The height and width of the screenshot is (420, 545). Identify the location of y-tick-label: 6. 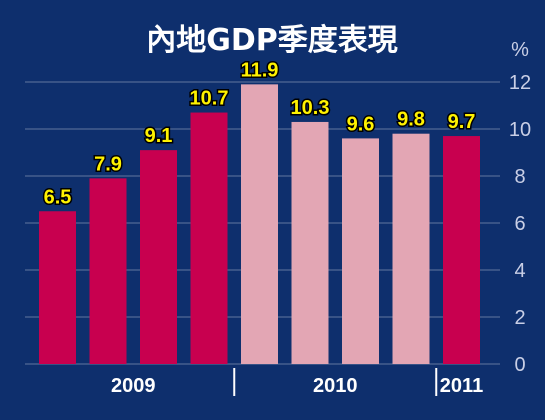
(519, 224).